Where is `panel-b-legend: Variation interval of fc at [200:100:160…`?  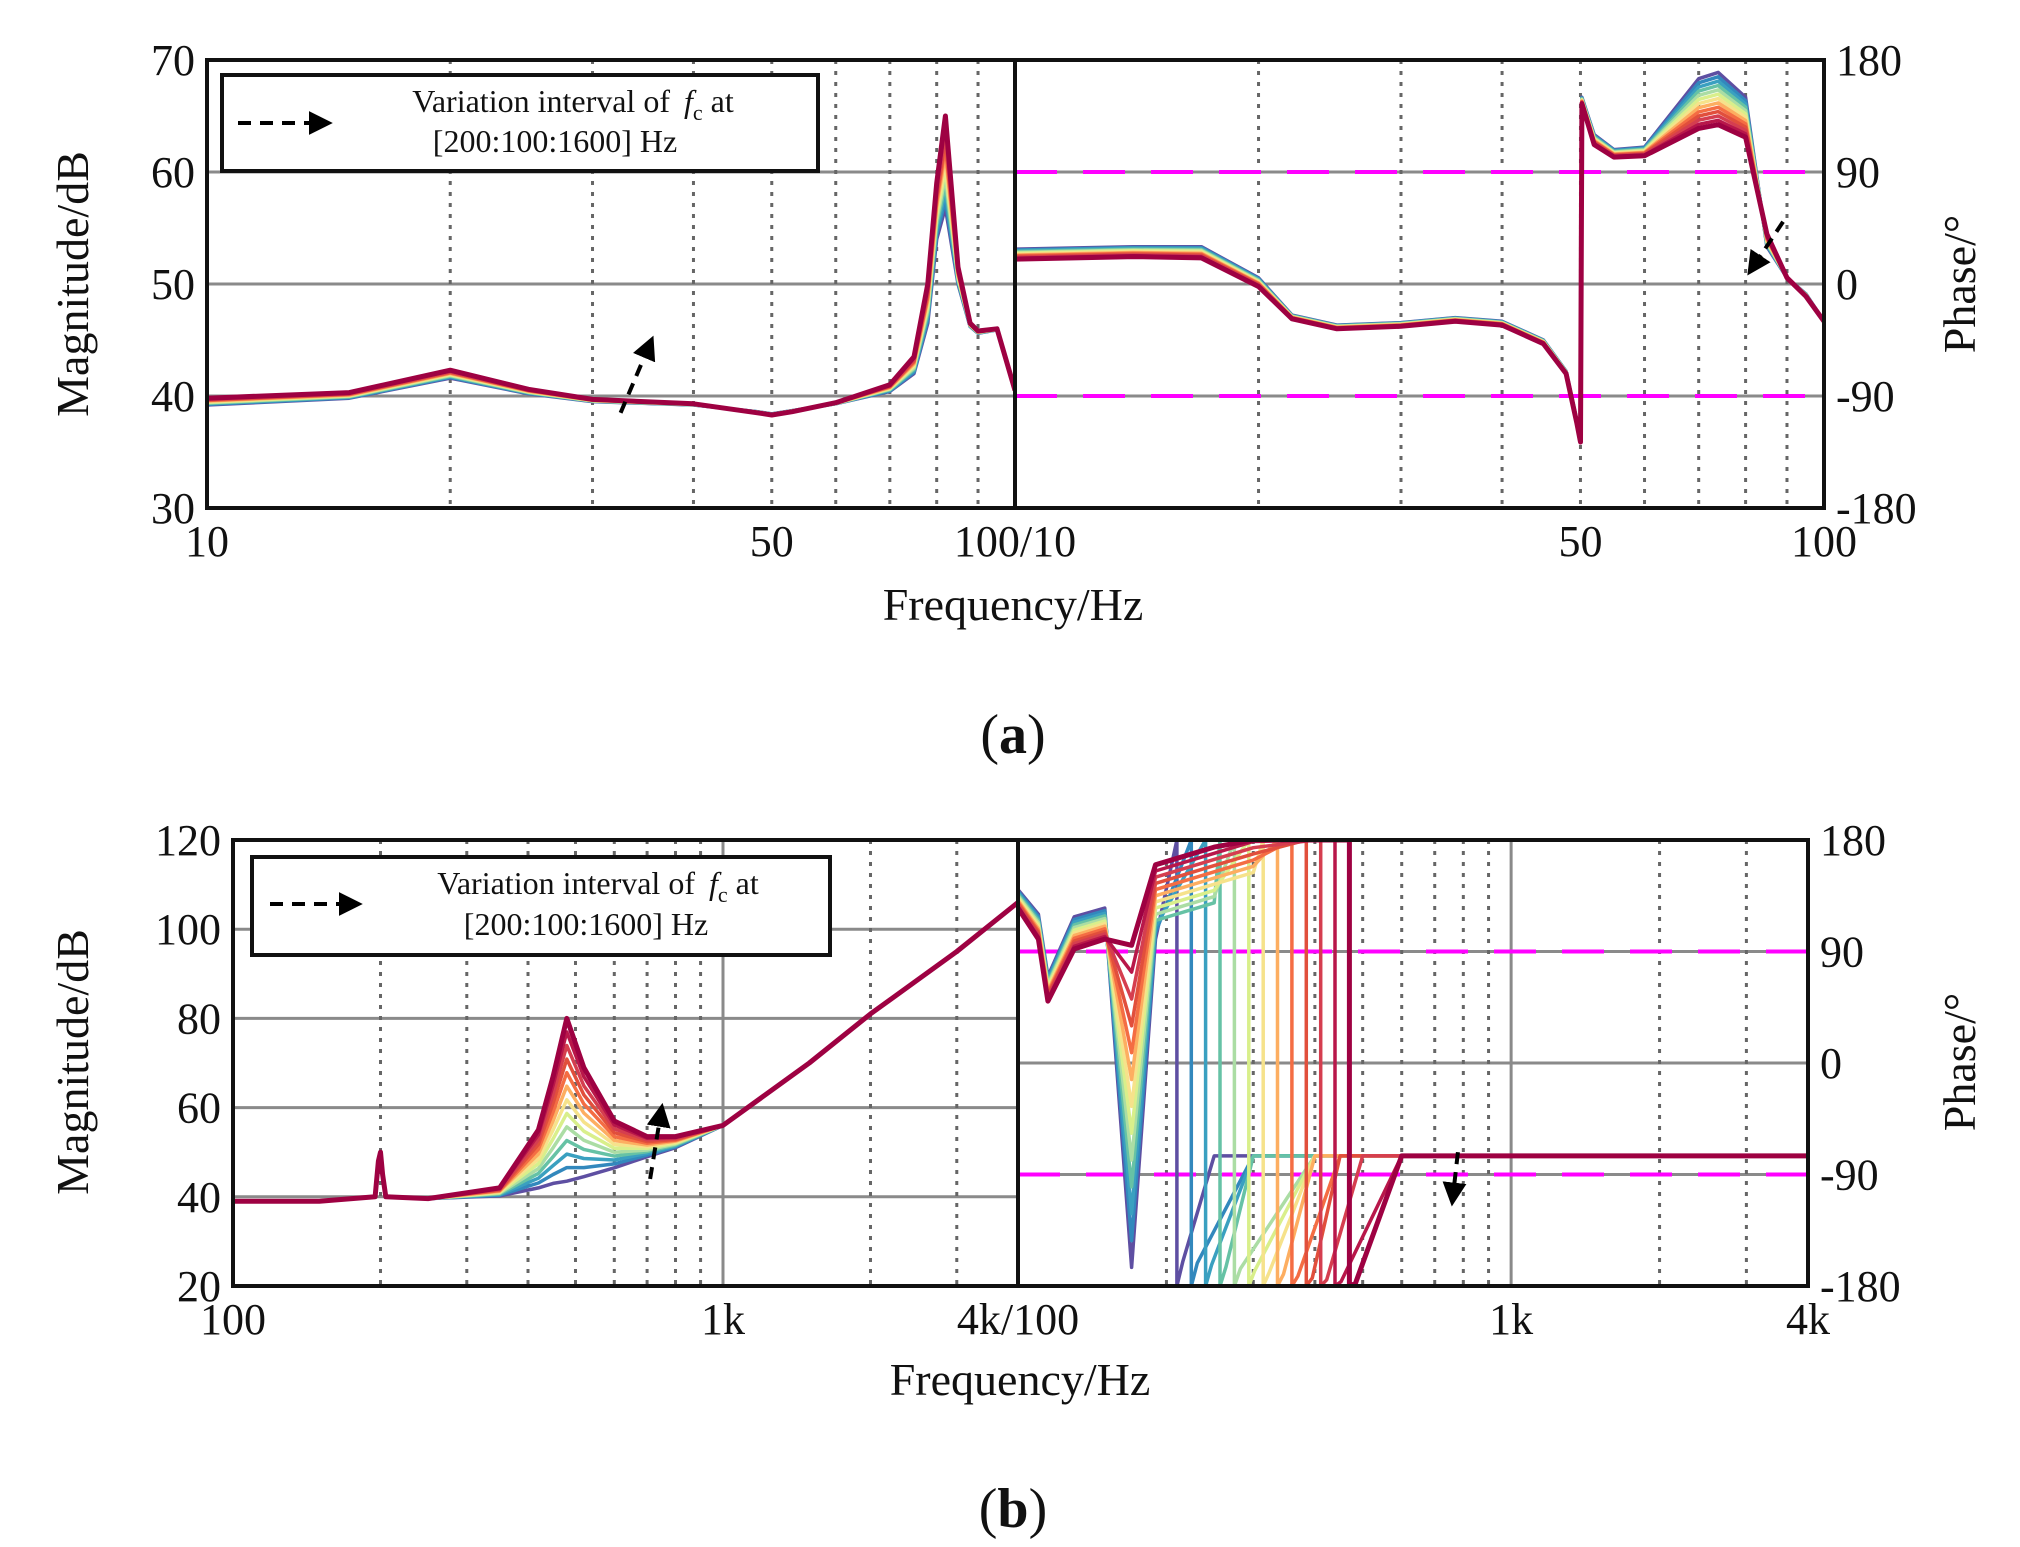 panel-b-legend: Variation interval of fc at [200:100:160… is located at coordinates (541, 906).